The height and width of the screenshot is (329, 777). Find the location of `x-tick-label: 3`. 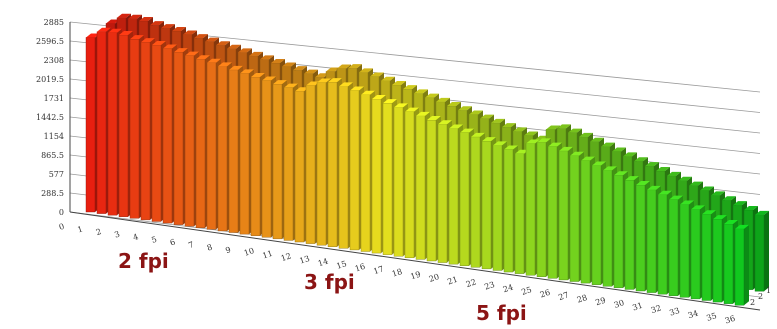

x-tick-label: 3 is located at coordinates (117, 235).